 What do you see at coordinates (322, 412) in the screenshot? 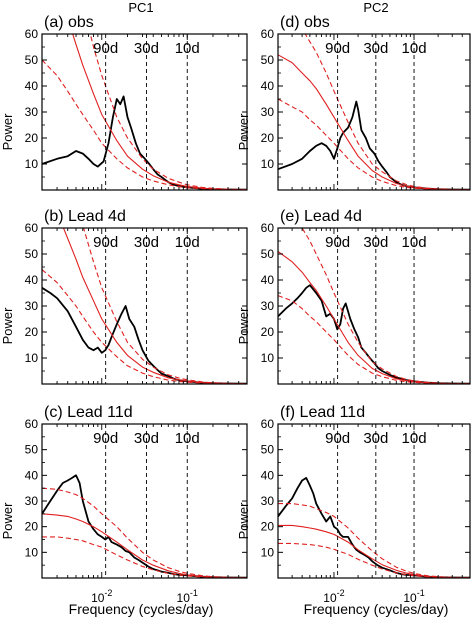
I see `panel-title: (f) Lead 11d` at bounding box center [322, 412].